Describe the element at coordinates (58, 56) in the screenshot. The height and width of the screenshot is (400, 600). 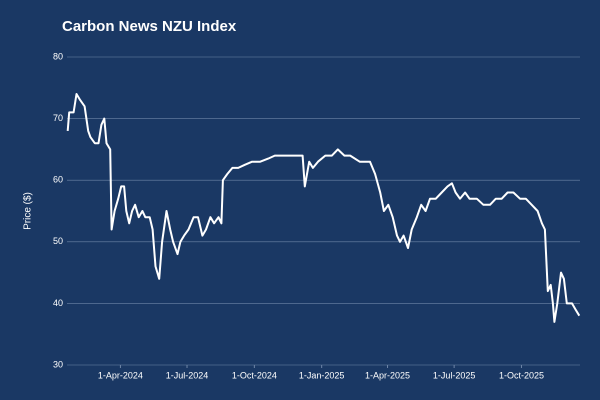
I see `y-tick-label: 80` at that location.